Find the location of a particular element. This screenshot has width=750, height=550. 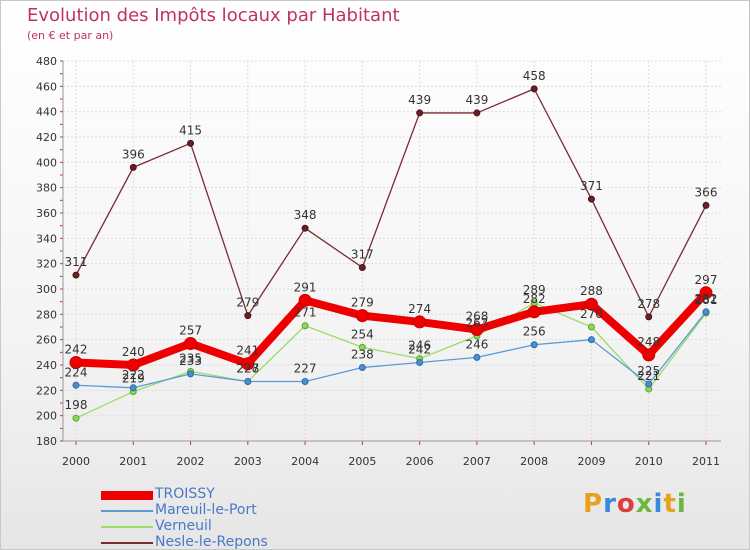

logo-letter: r is located at coordinates (610, 504).